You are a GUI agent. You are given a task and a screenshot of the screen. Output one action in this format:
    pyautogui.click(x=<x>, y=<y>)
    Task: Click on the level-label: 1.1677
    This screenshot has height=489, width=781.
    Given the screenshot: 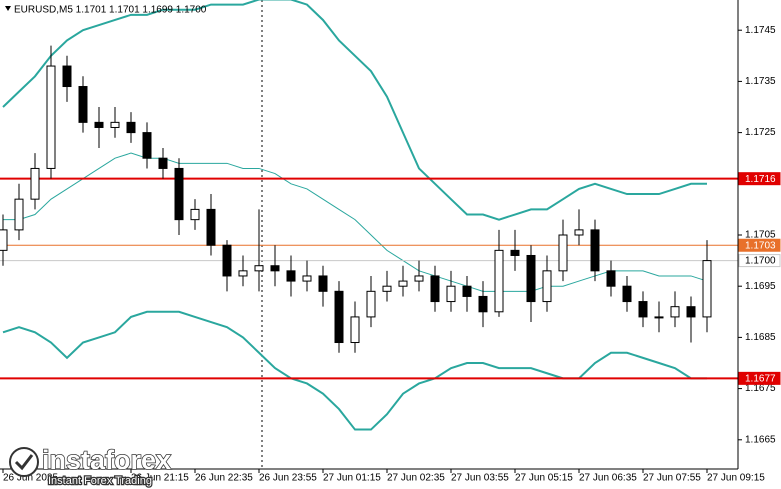 What is the action you would take?
    pyautogui.click(x=760, y=378)
    